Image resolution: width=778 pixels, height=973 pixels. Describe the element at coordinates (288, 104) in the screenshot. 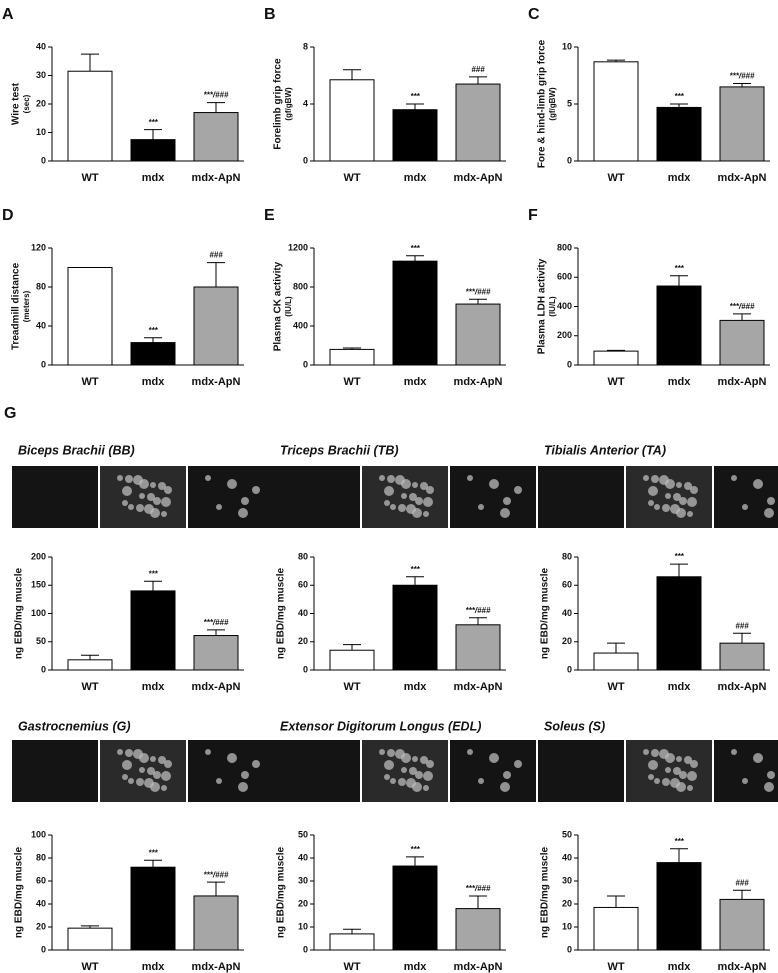

I see `y-axis-unit: (gf/gBW)` at that location.